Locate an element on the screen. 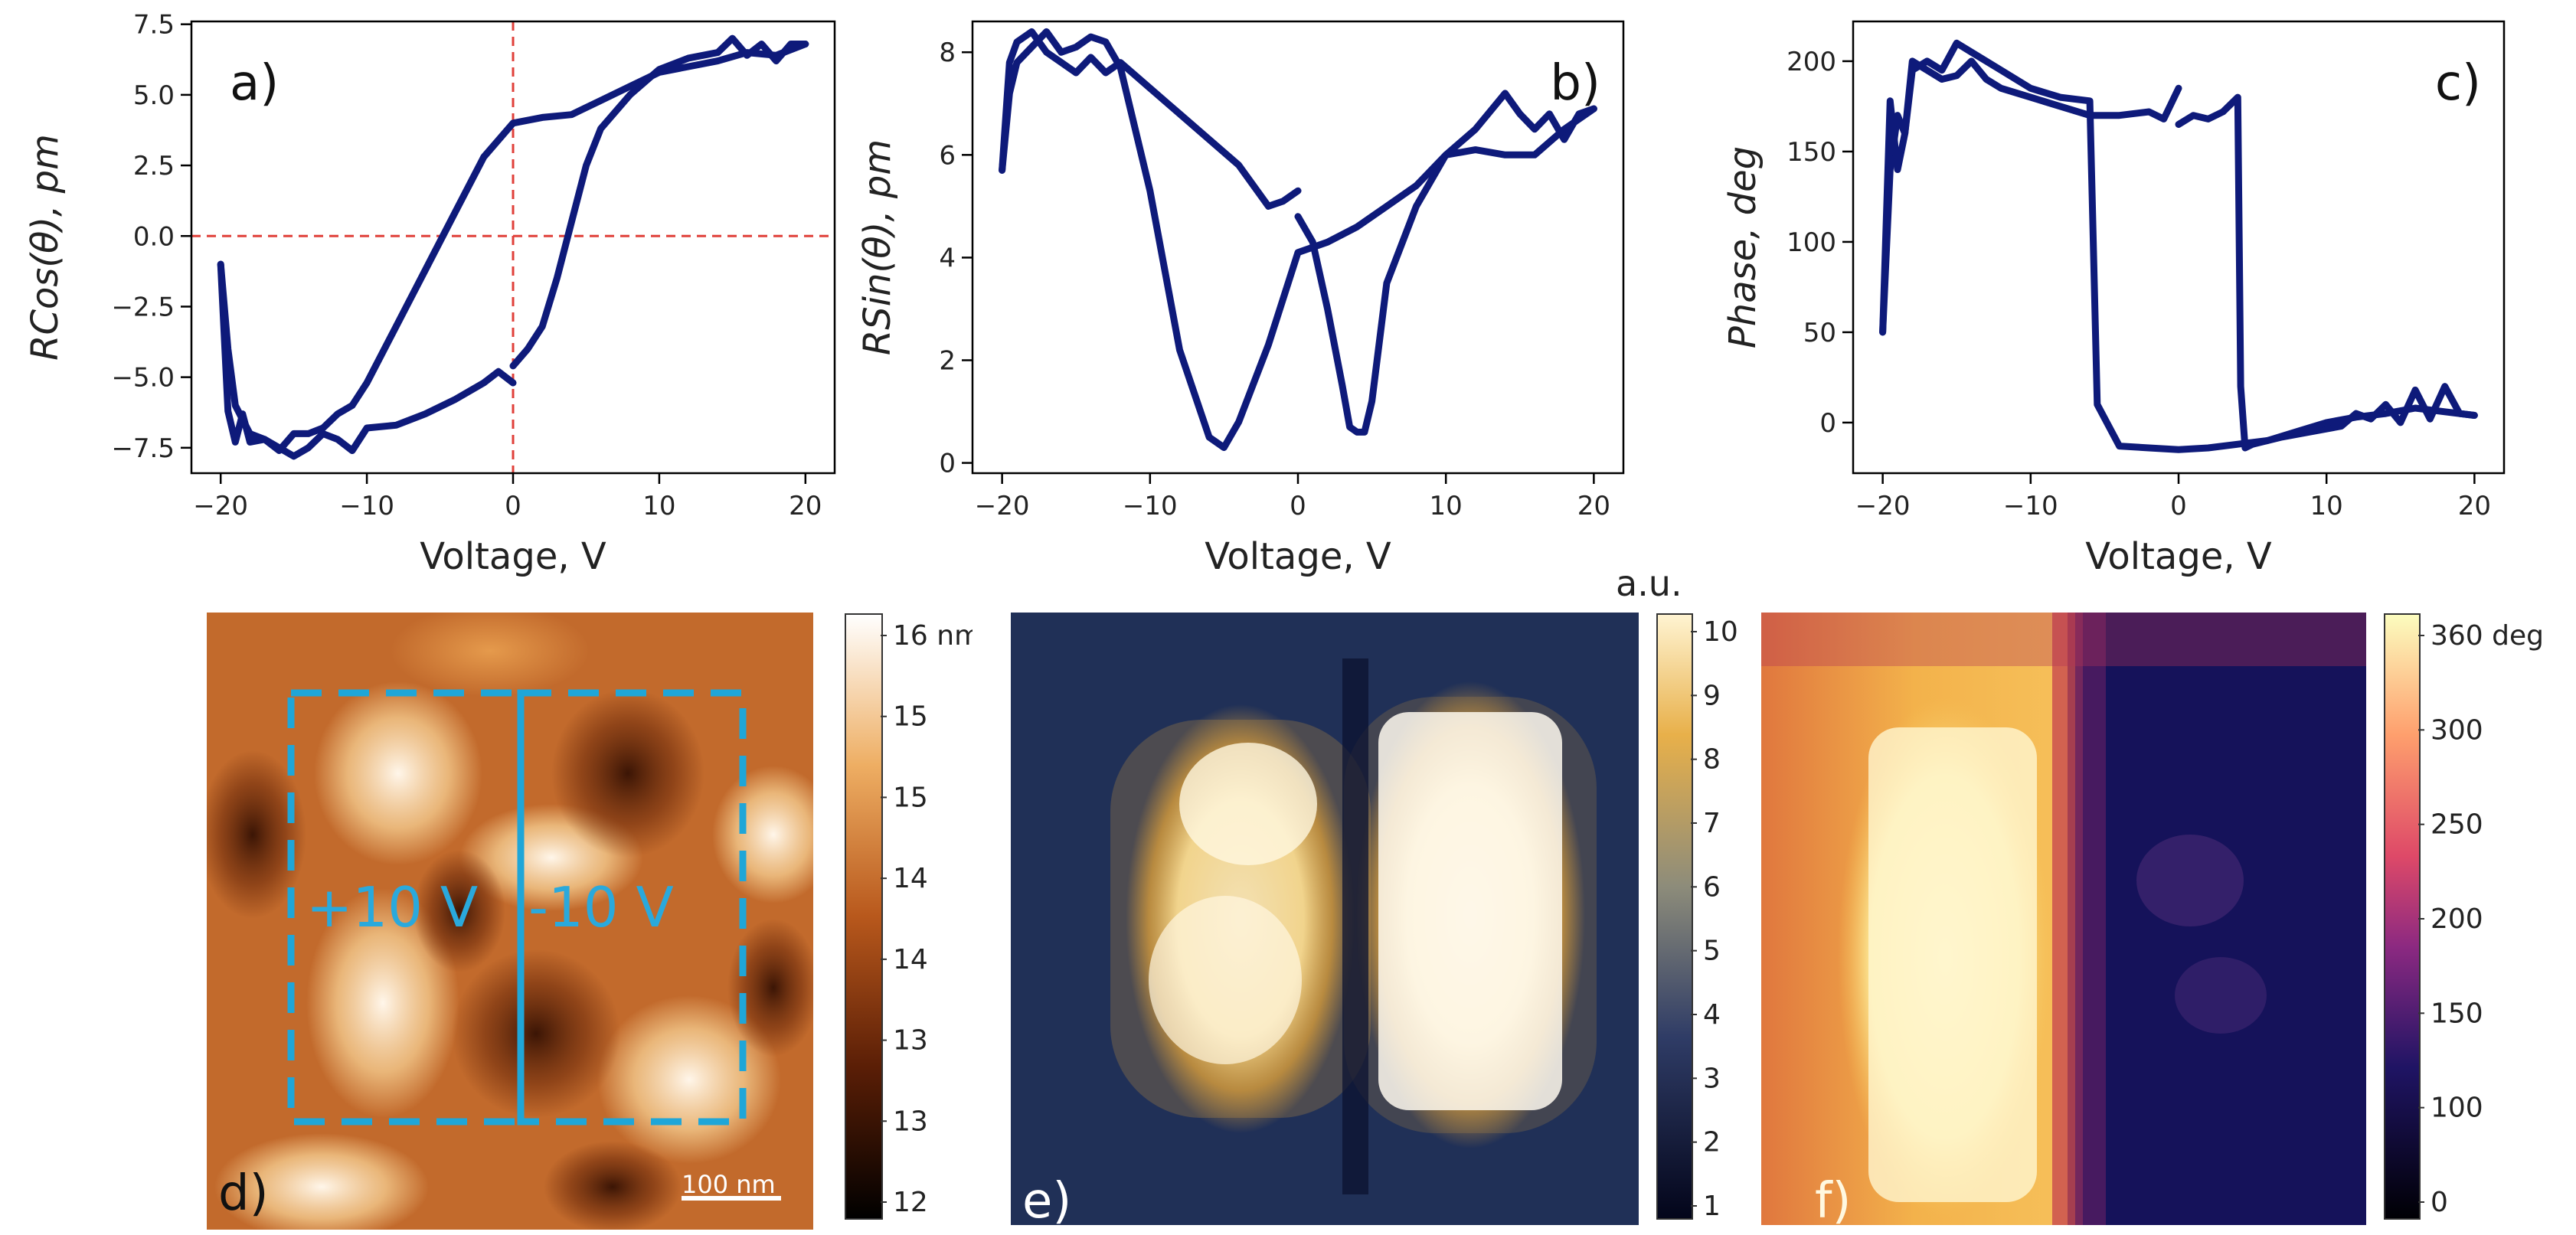  label-plus-10v: +10 V is located at coordinates (392, 907).